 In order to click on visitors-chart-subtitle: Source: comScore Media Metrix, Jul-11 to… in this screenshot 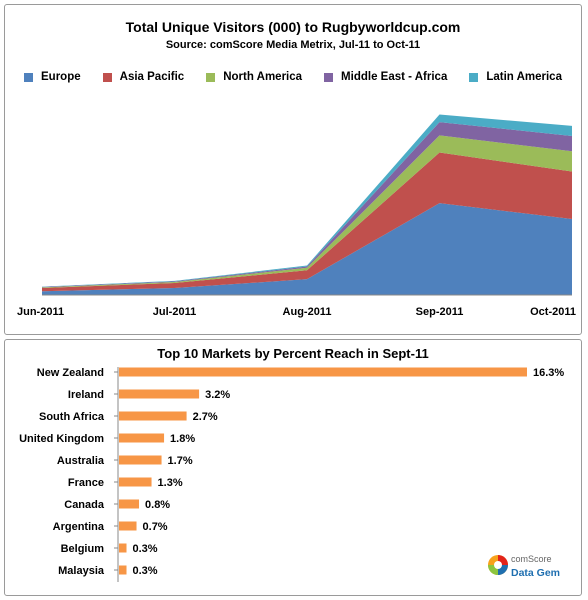, I will do `click(293, 45)`.